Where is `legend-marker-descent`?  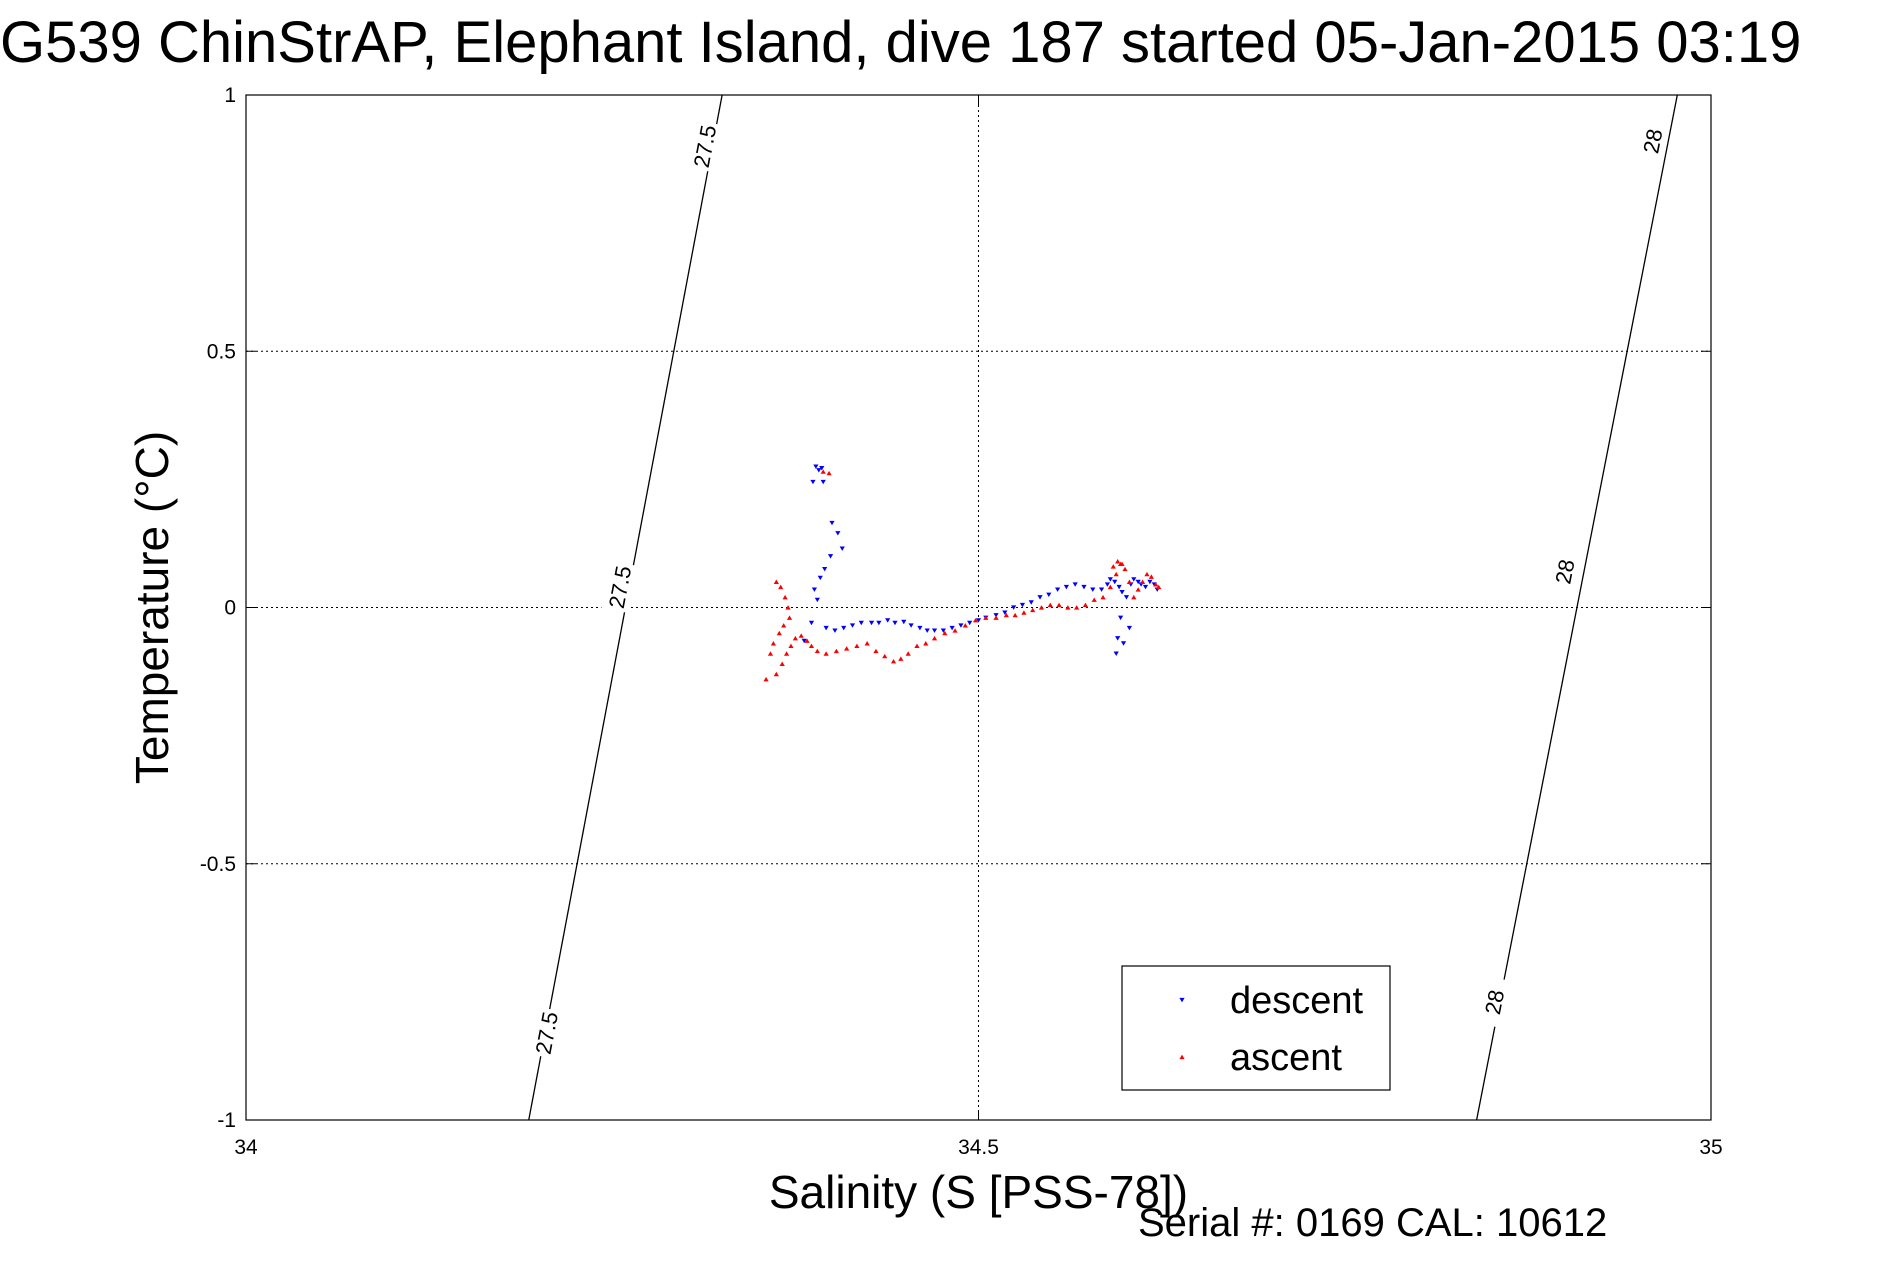
legend-marker-descent is located at coordinates (1182, 1000).